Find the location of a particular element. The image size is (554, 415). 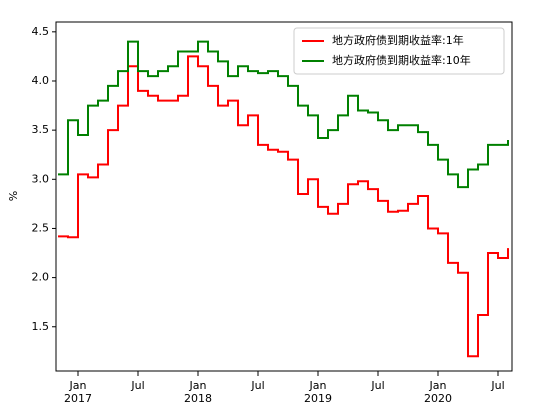

y-axis-label: % is located at coordinates (13, 196).